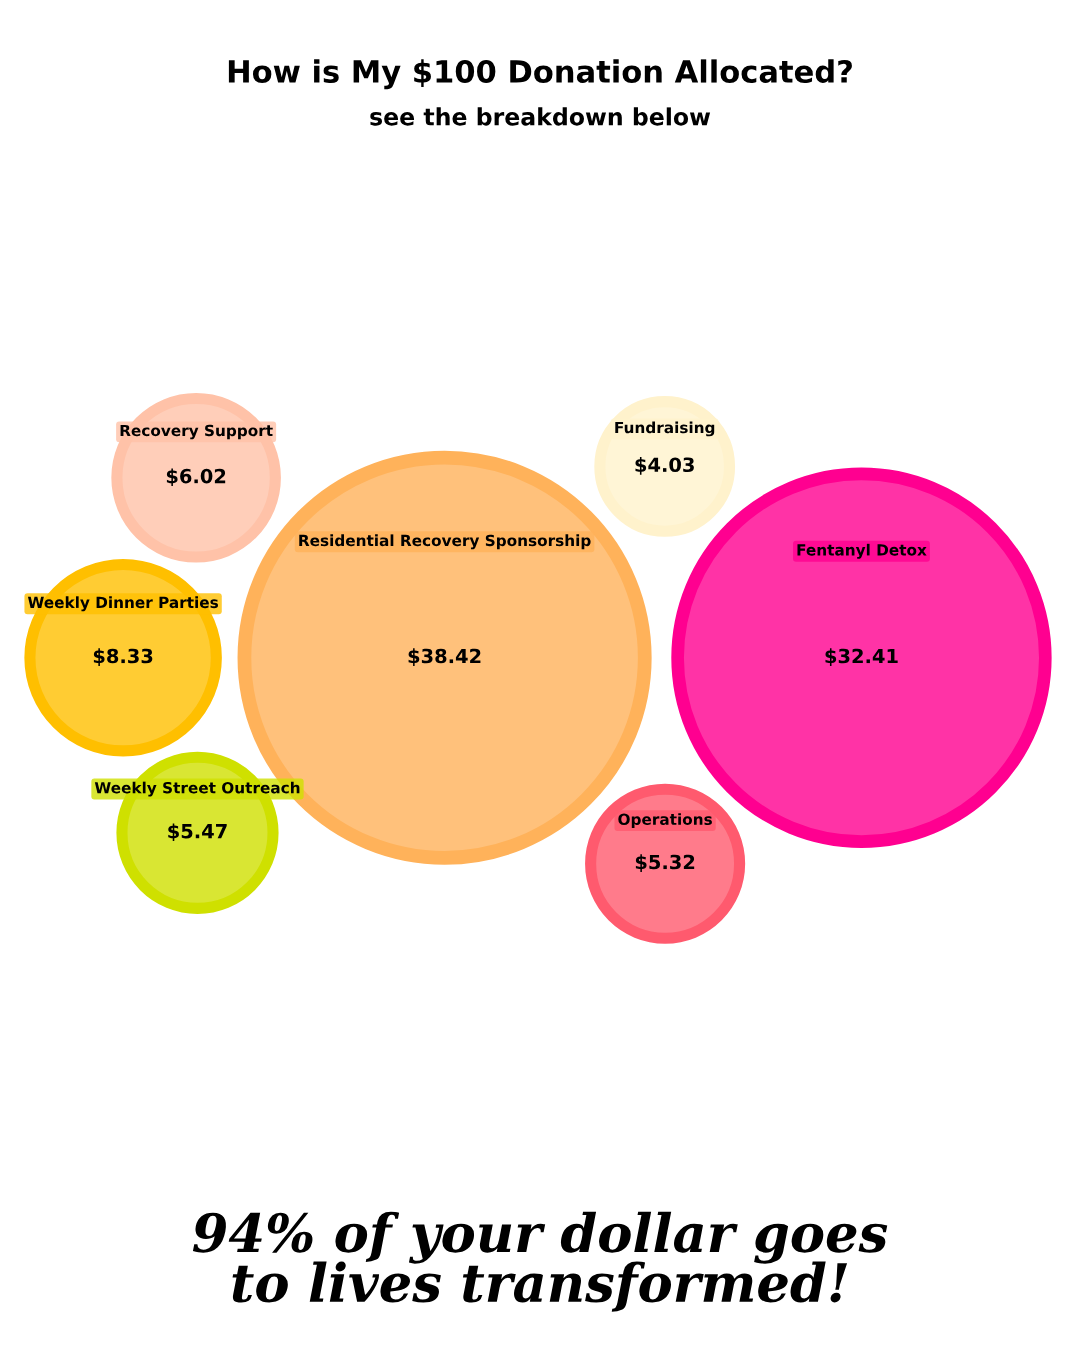  What do you see at coordinates (196, 432) in the screenshot?
I see `category-label: Recovery Support` at bounding box center [196, 432].